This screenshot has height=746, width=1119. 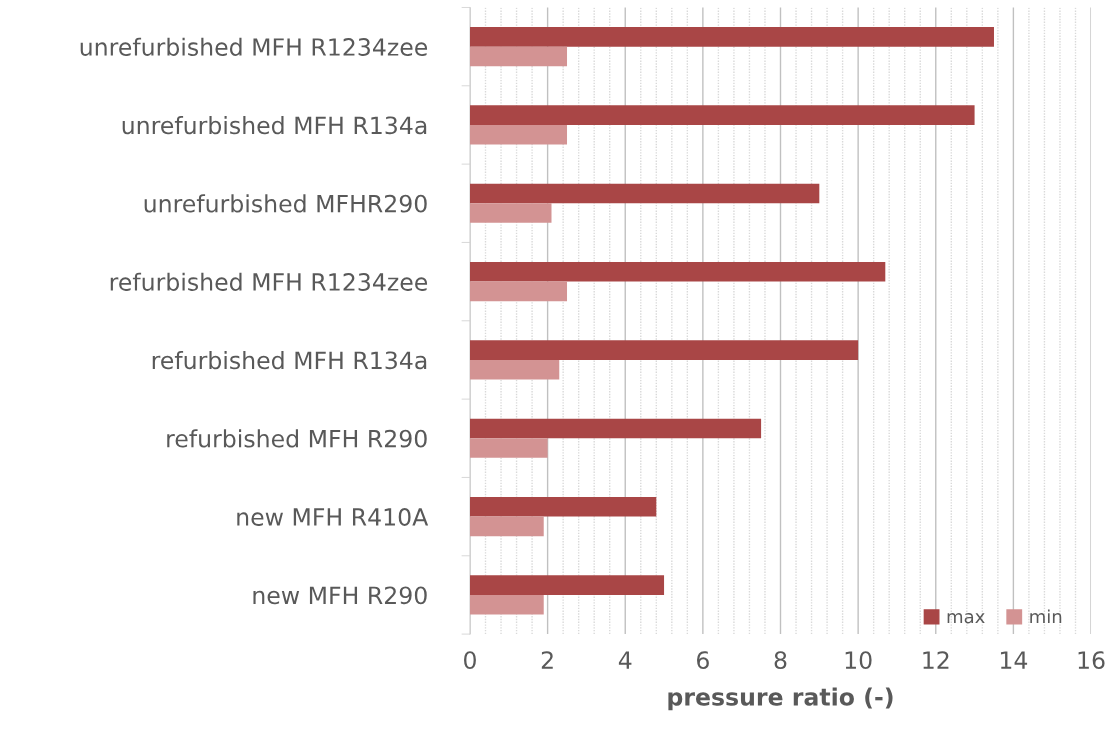 I want to click on y-tick-label: refurbished MFH R134a, so click(x=289, y=360).